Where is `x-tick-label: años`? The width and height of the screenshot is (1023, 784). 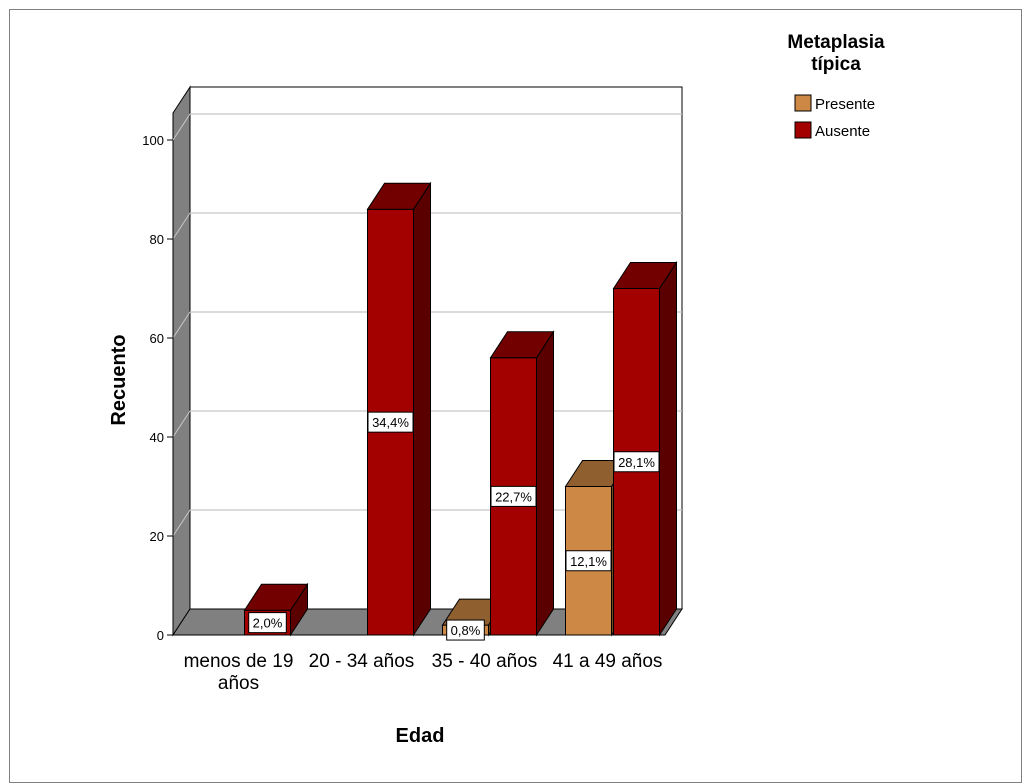
x-tick-label: años is located at coordinates (238, 683).